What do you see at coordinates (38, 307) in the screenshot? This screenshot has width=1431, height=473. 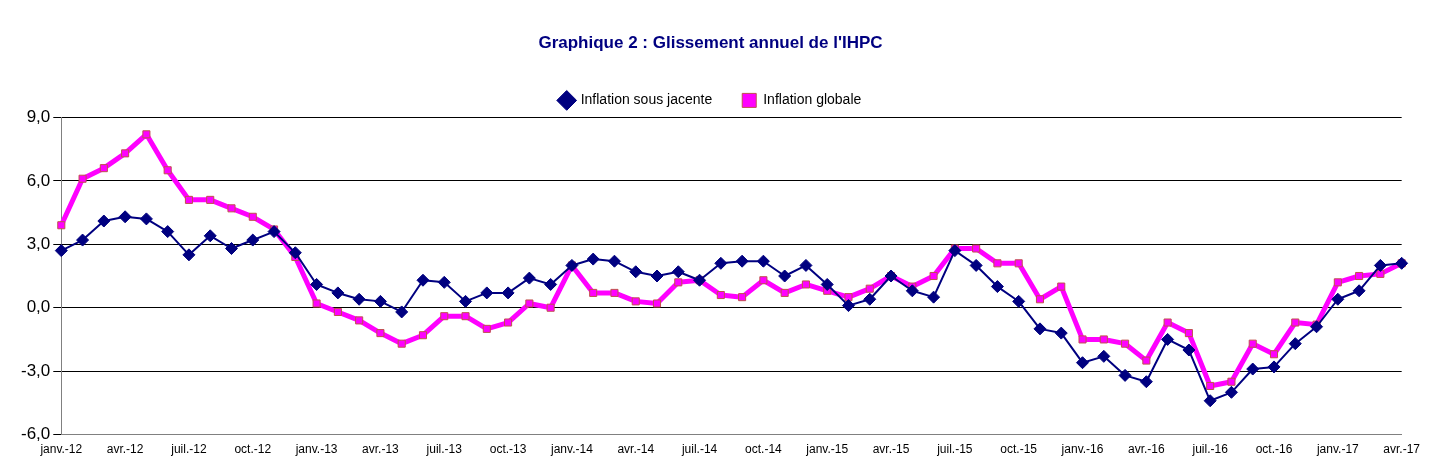 I see `y-tick-label: 0,0` at bounding box center [38, 307].